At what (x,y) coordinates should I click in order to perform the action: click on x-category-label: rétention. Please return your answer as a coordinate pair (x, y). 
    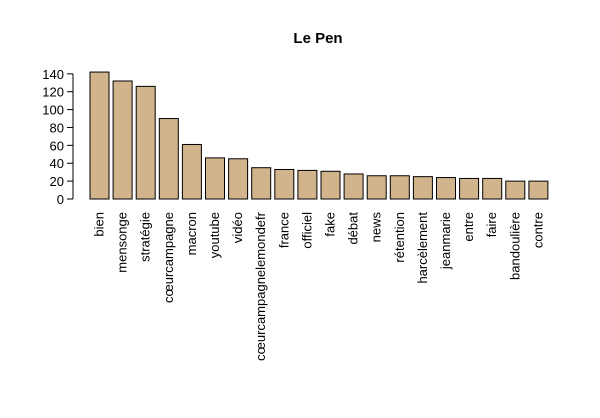
    Looking at the image, I should click on (399, 237).